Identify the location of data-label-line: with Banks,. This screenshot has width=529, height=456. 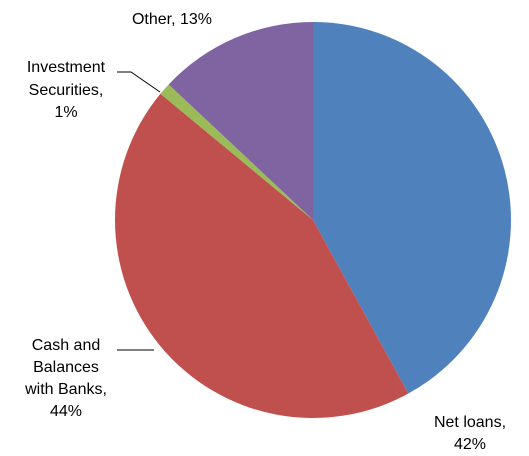
(65, 389).